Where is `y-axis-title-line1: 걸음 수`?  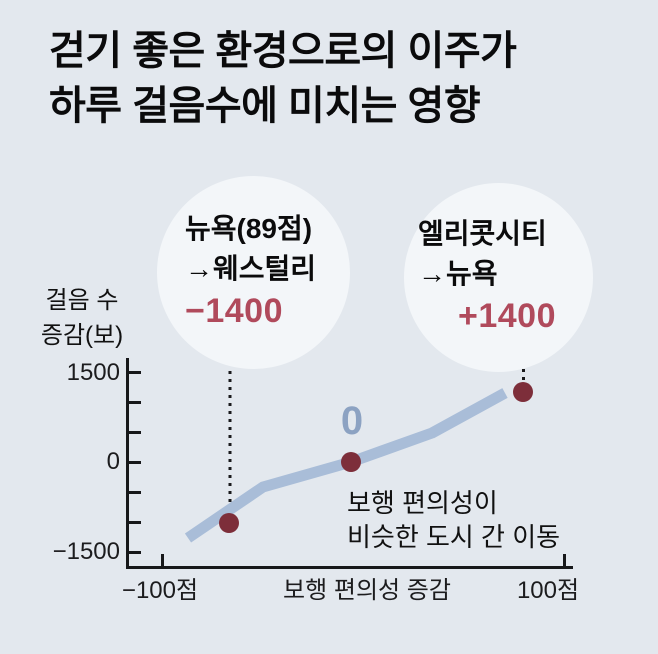
y-axis-title-line1: 걸음 수 is located at coordinates (82, 300).